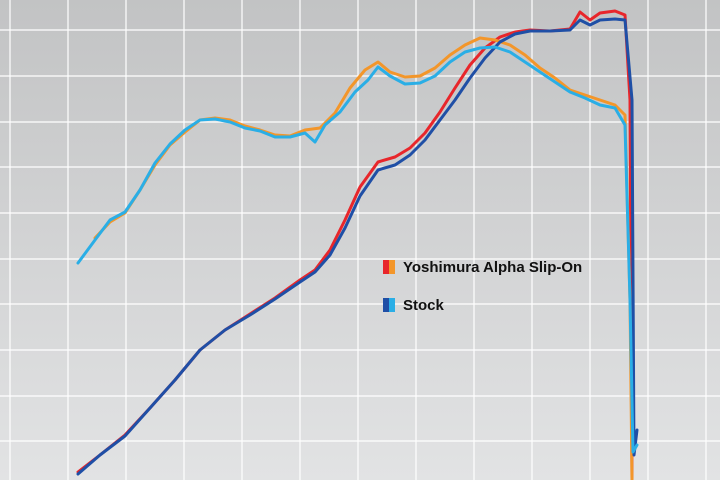  I want to click on legend-label: Stock, so click(424, 305).